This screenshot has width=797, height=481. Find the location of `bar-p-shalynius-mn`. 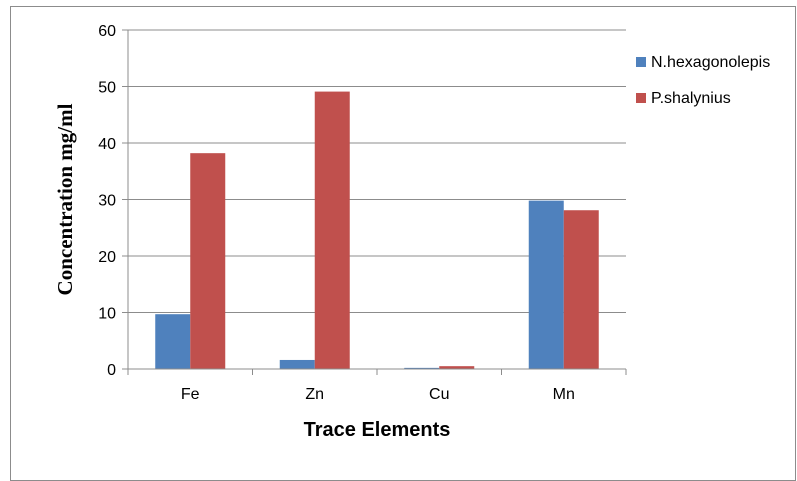

bar-p-shalynius-mn is located at coordinates (581, 289).